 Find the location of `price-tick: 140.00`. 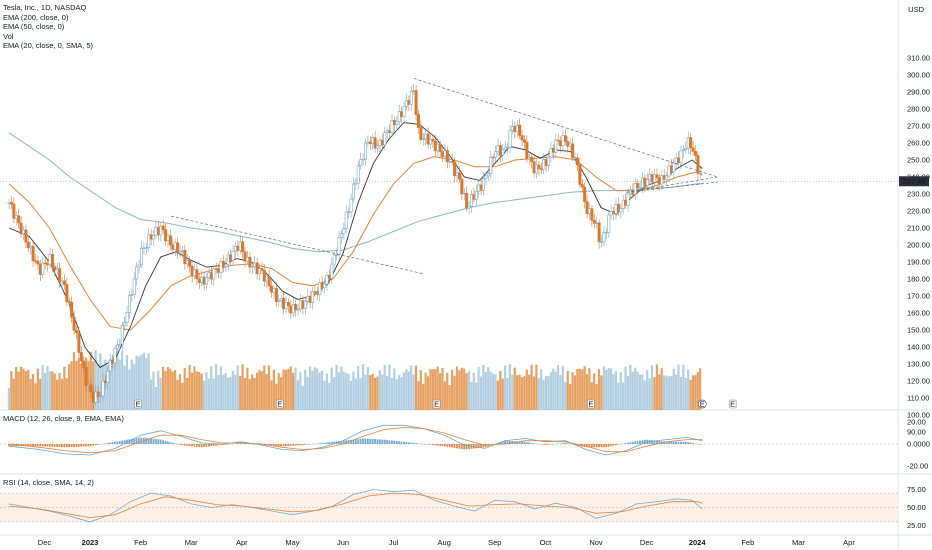

price-tick: 140.00 is located at coordinates (918, 347).